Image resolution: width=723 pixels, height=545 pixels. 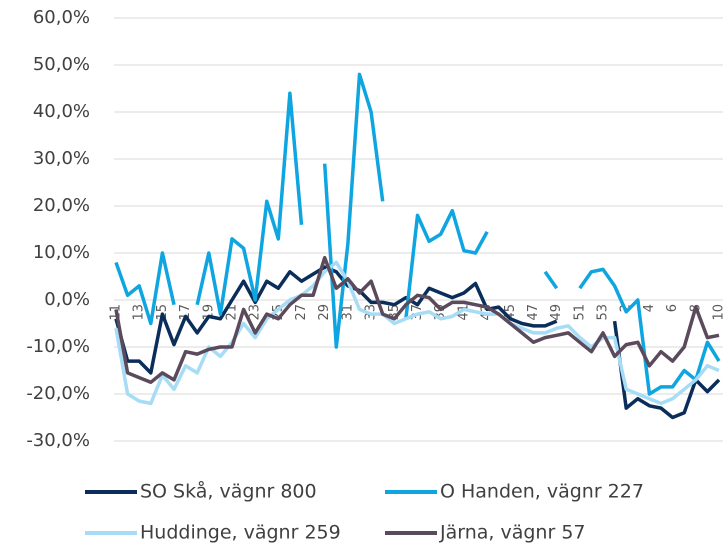 I want to click on legend-label: Huddinge, vägnr 259, so click(x=240, y=533).